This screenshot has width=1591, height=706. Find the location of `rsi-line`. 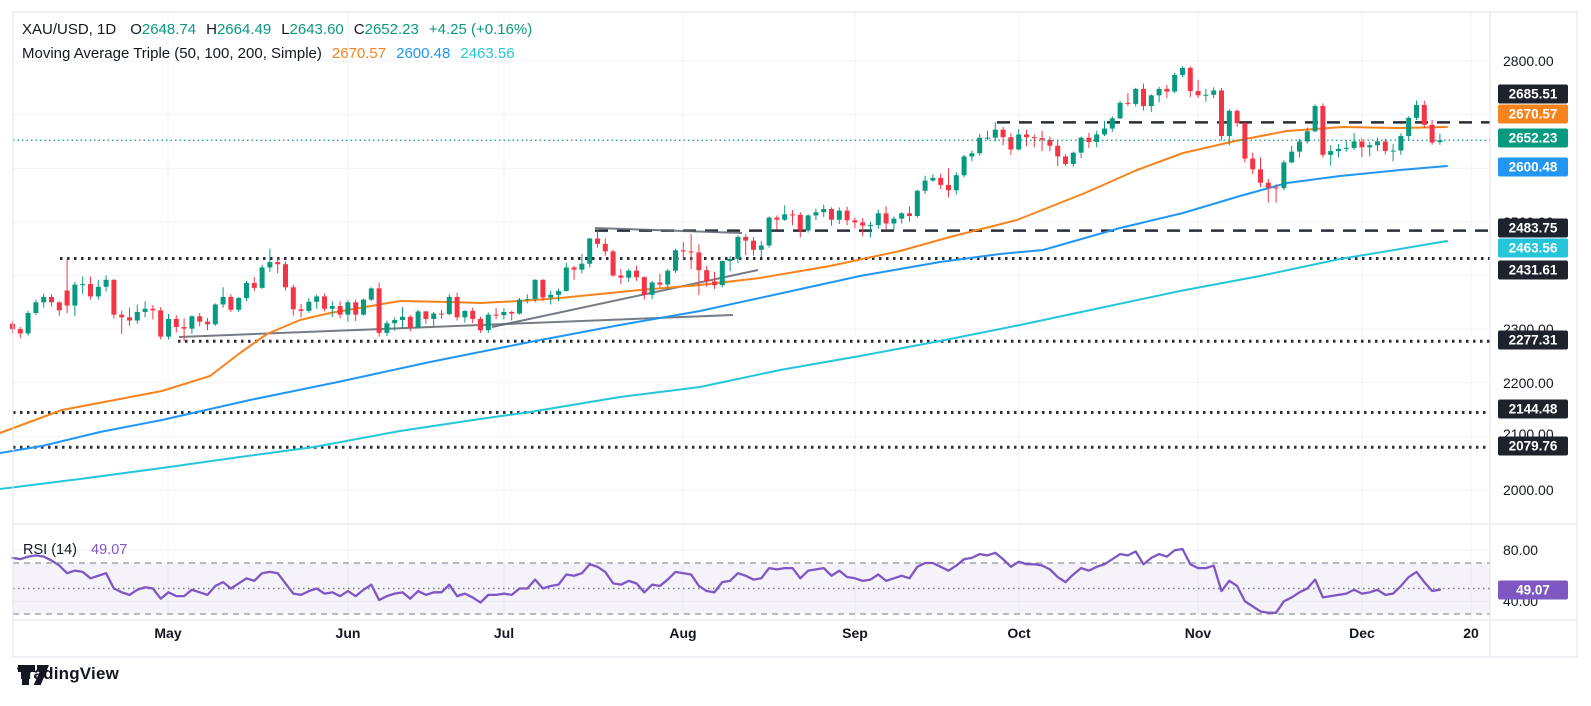

rsi-line is located at coordinates (726, 580).